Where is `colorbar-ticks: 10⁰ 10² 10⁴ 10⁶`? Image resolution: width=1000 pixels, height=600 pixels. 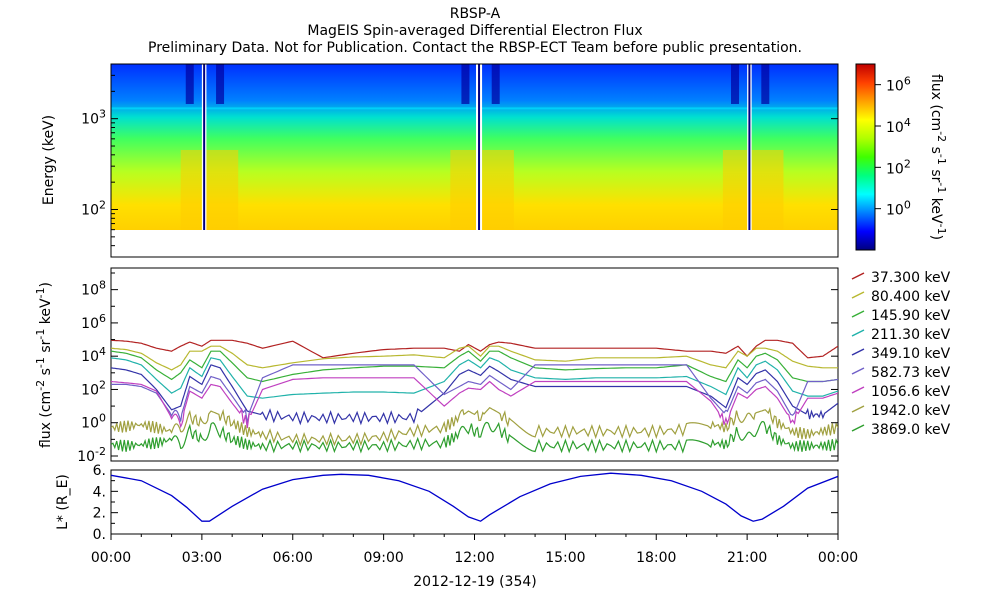 colorbar-ticks: 10⁰ 10² 10⁴ 10⁶ is located at coordinates (893, 146).